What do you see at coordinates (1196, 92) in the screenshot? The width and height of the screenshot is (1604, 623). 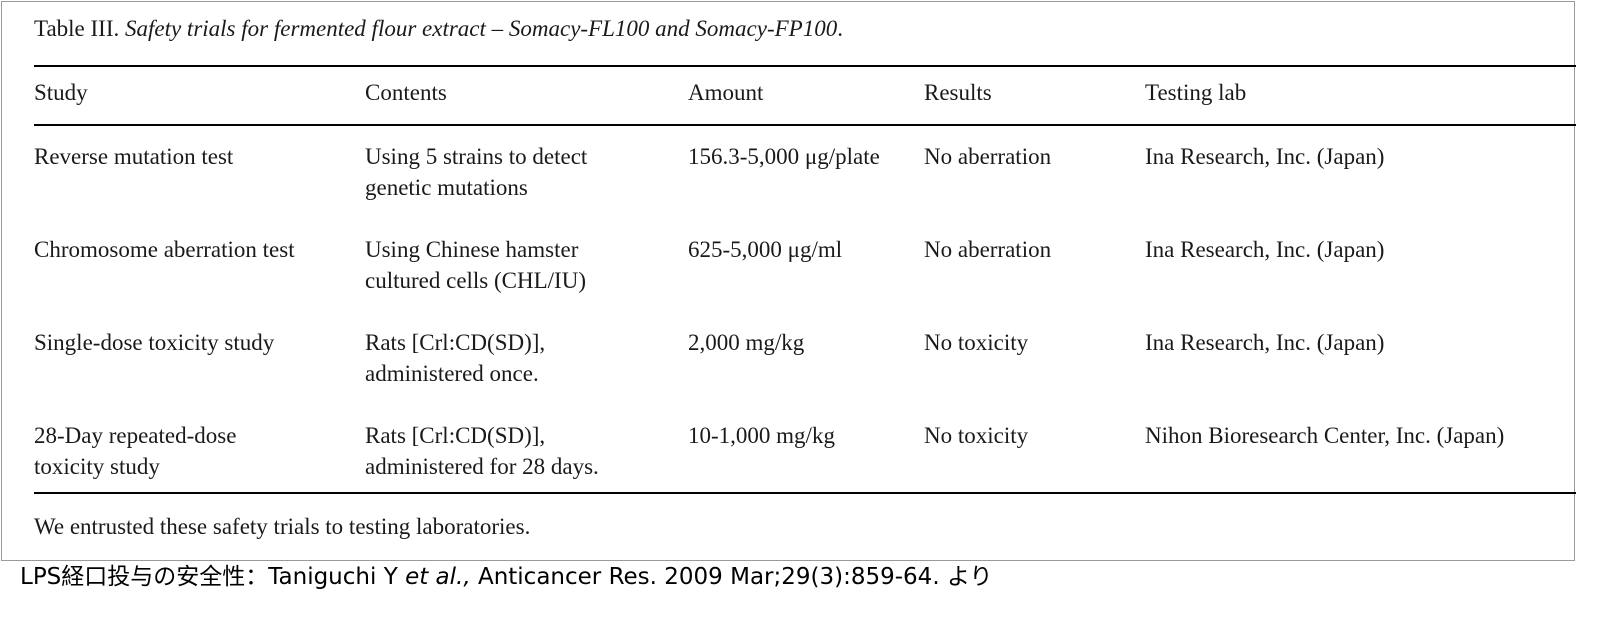 I see `header-testing-lab: Testing lab` at bounding box center [1196, 92].